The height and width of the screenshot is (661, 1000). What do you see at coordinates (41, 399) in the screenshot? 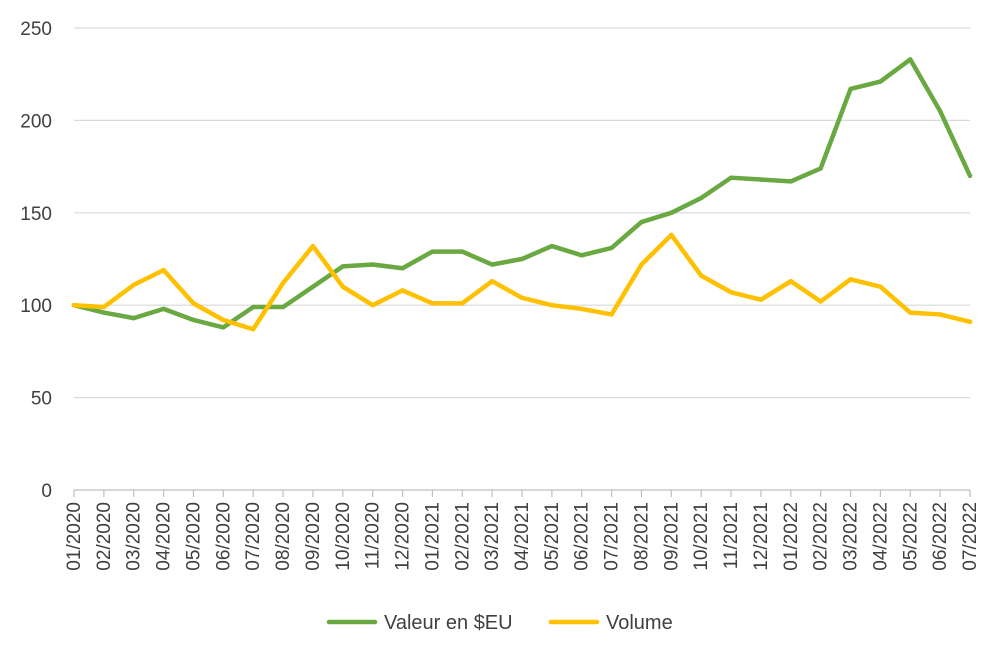
I see `y-tick-label: 50` at bounding box center [41, 399].